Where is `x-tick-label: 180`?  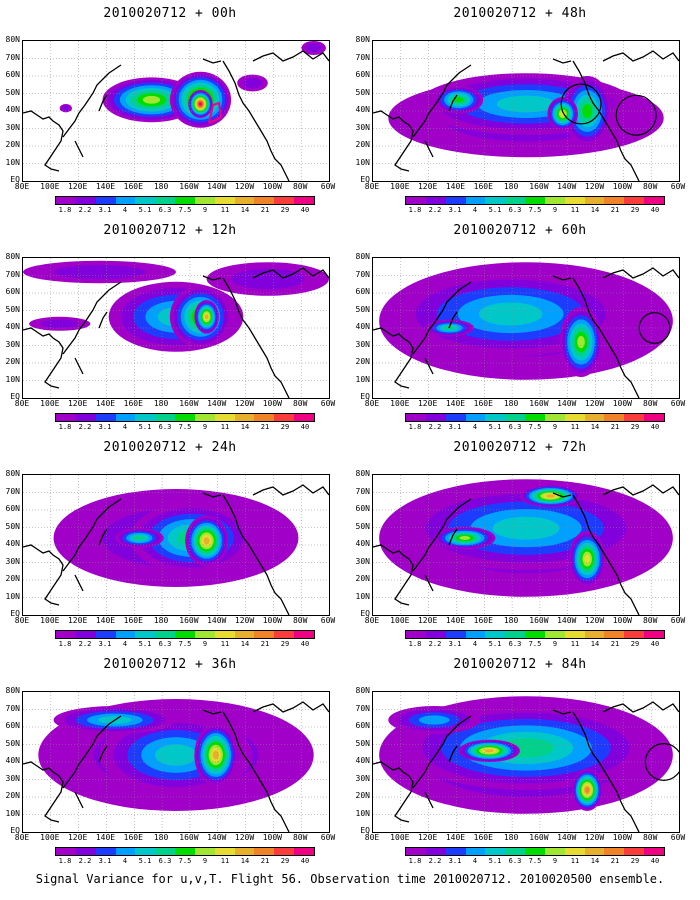
x-tick-label: 180 is located at coordinates (511, 620).